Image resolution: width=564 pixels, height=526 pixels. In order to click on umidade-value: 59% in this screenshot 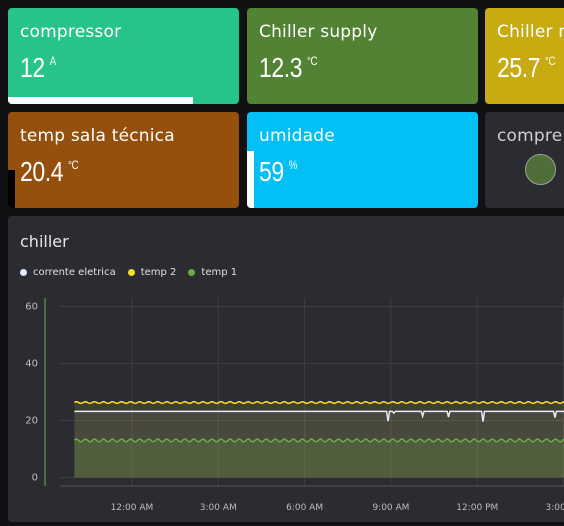, I will do `click(278, 171)`.